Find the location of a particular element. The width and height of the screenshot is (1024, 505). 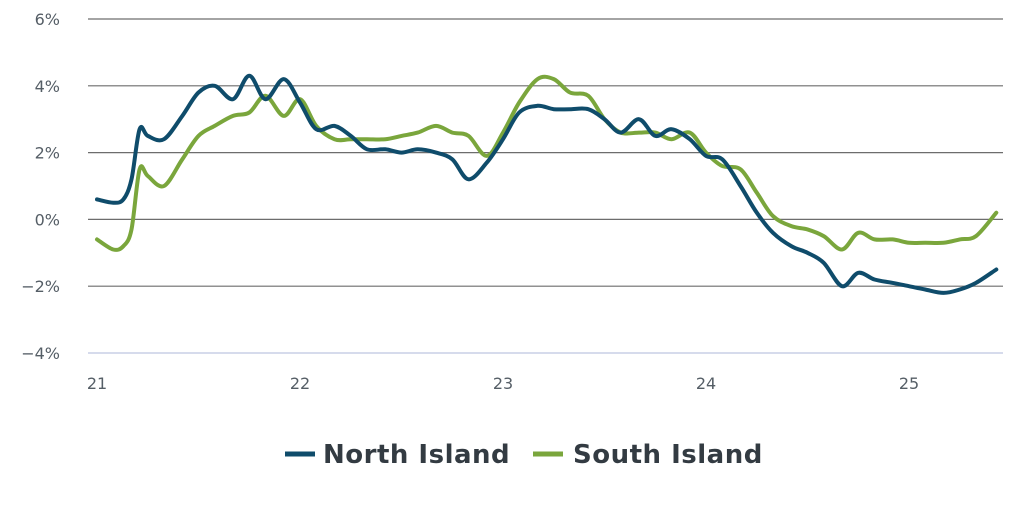

y-tick-label: 2% is located at coordinates (47, 153).